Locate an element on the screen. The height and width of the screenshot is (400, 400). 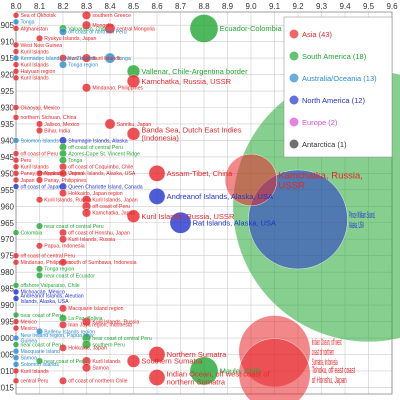
quake-label: Hokkaido, Japan is located at coordinates (87, 349).